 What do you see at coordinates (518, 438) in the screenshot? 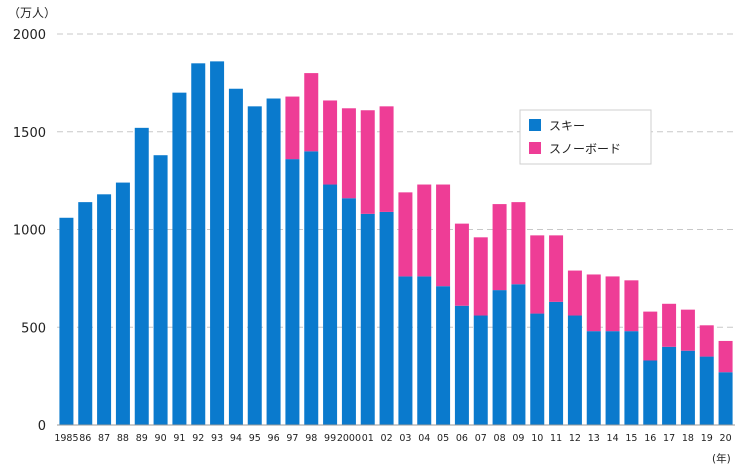
I see `x-tick-label: 09` at bounding box center [518, 438].